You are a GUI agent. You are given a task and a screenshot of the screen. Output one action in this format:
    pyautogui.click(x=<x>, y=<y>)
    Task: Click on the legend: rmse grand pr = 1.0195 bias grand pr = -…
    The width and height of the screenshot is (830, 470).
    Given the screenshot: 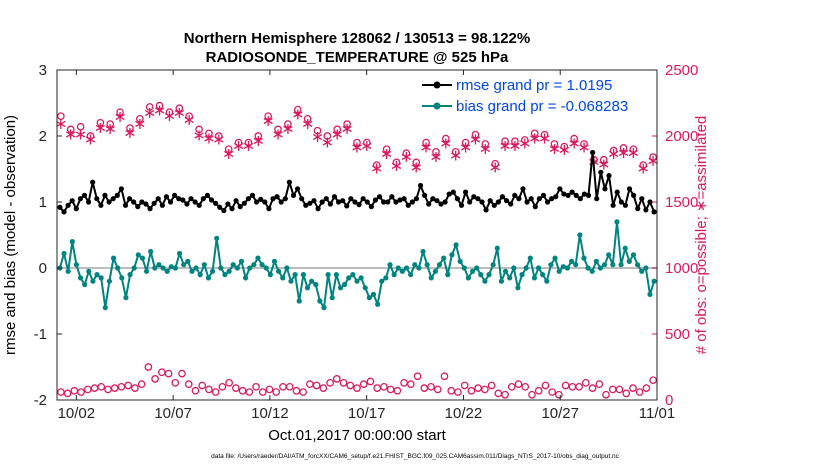 What is the action you would take?
    pyautogui.click(x=525, y=96)
    